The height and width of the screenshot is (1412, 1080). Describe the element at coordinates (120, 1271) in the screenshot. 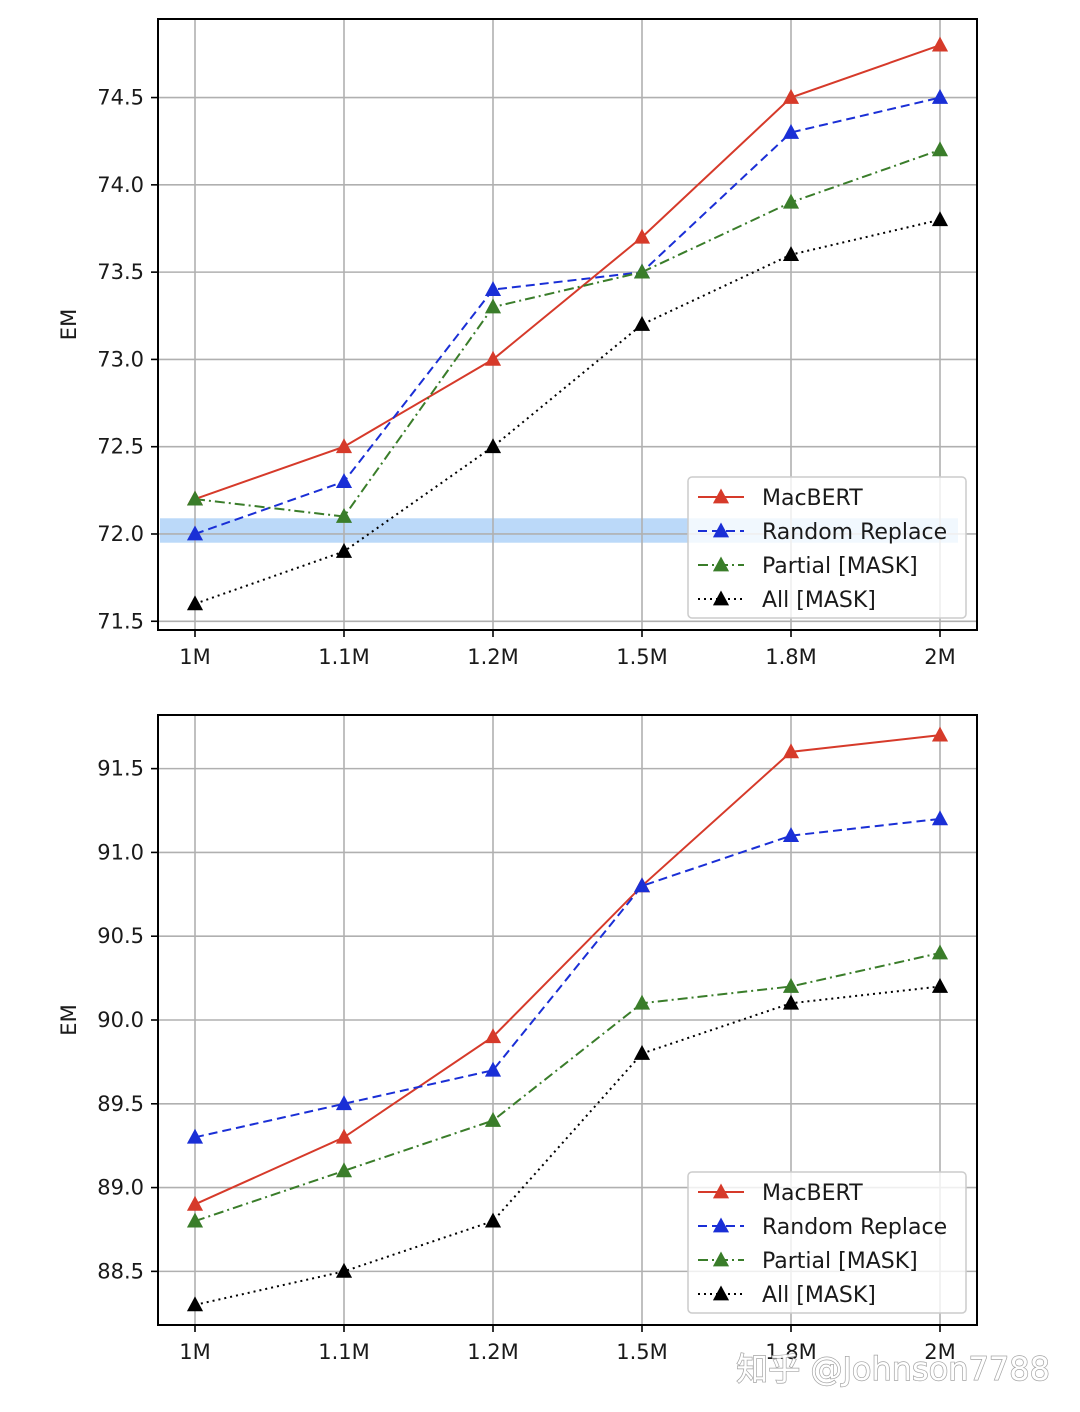

I see `y-tick-label: 88.5` at that location.